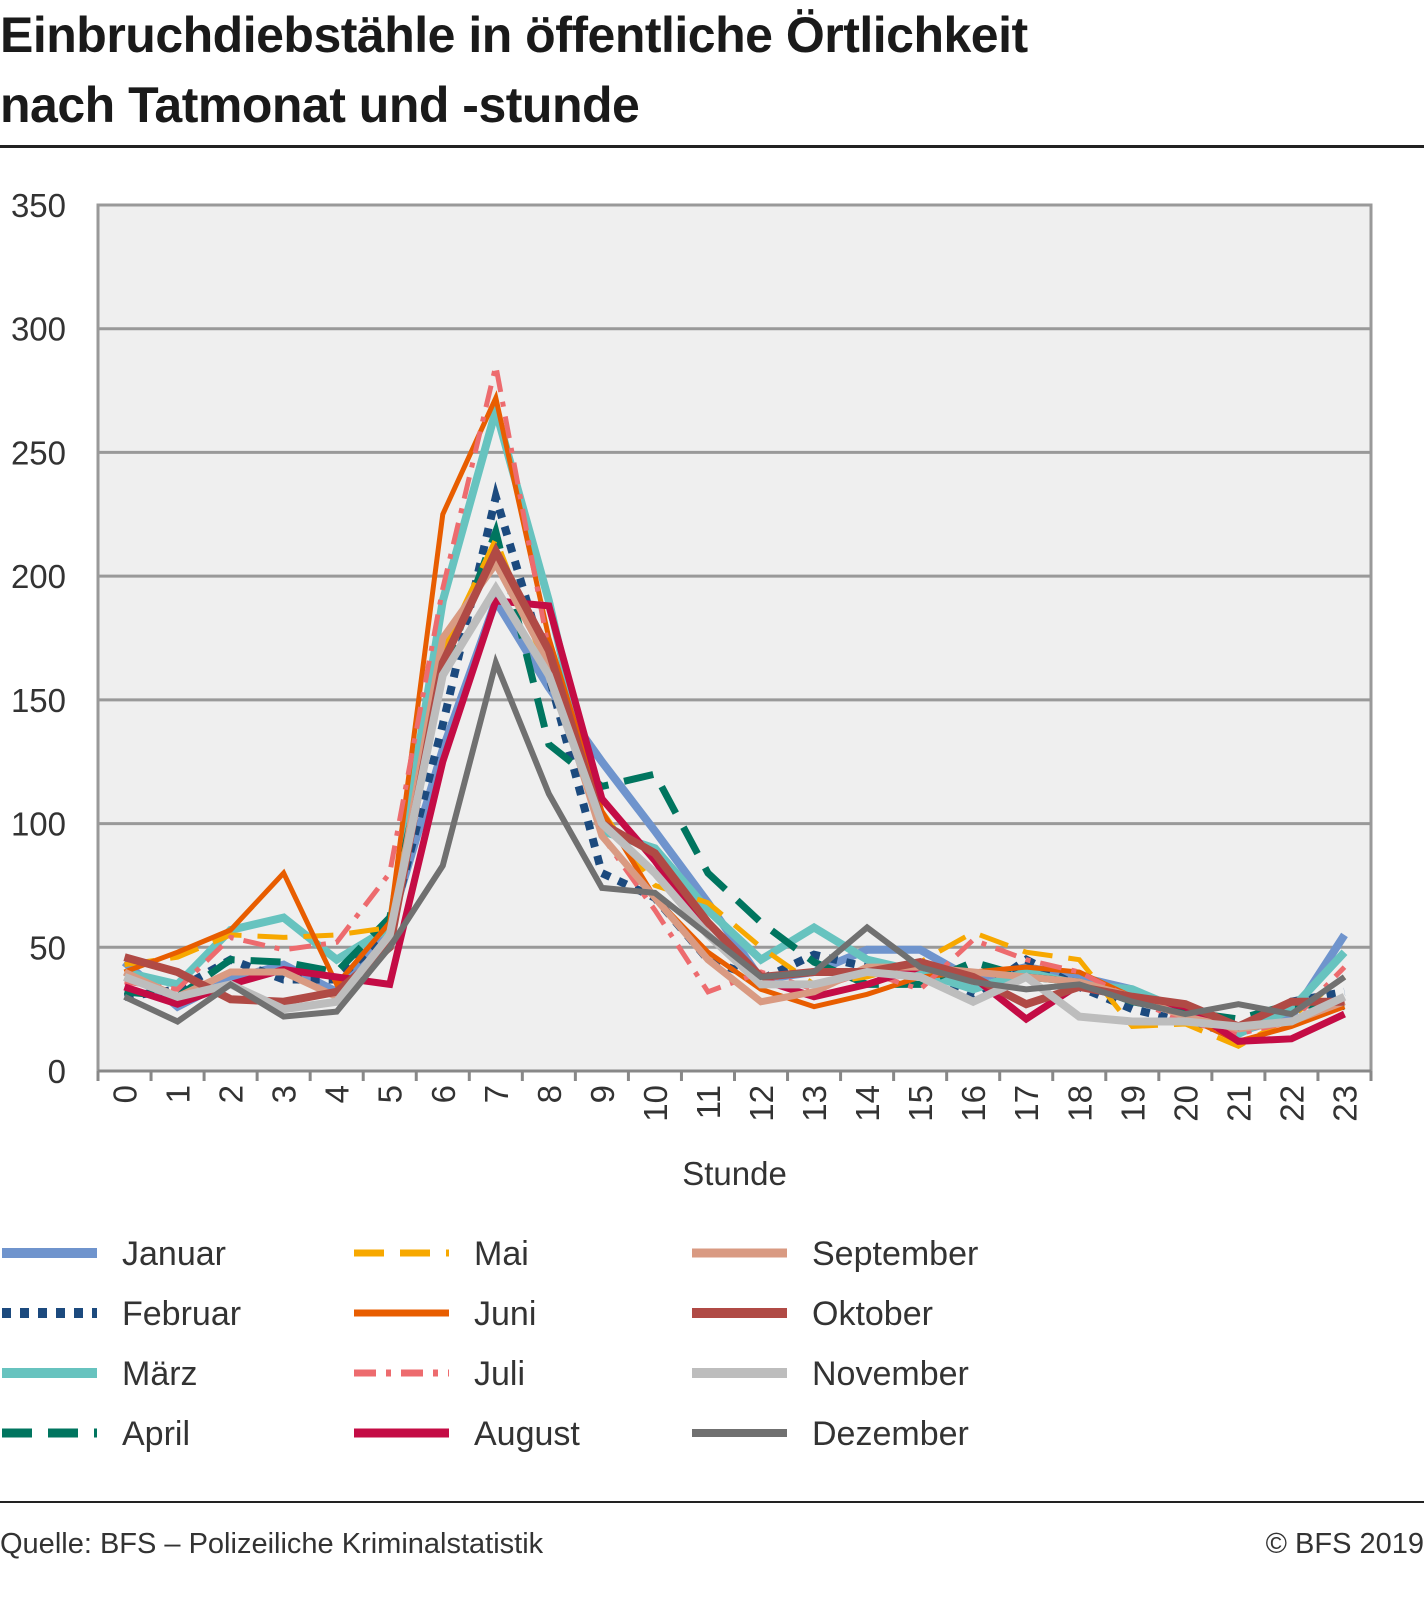  Describe the element at coordinates (174, 1254) in the screenshot. I see `legend-label: Januar` at that location.